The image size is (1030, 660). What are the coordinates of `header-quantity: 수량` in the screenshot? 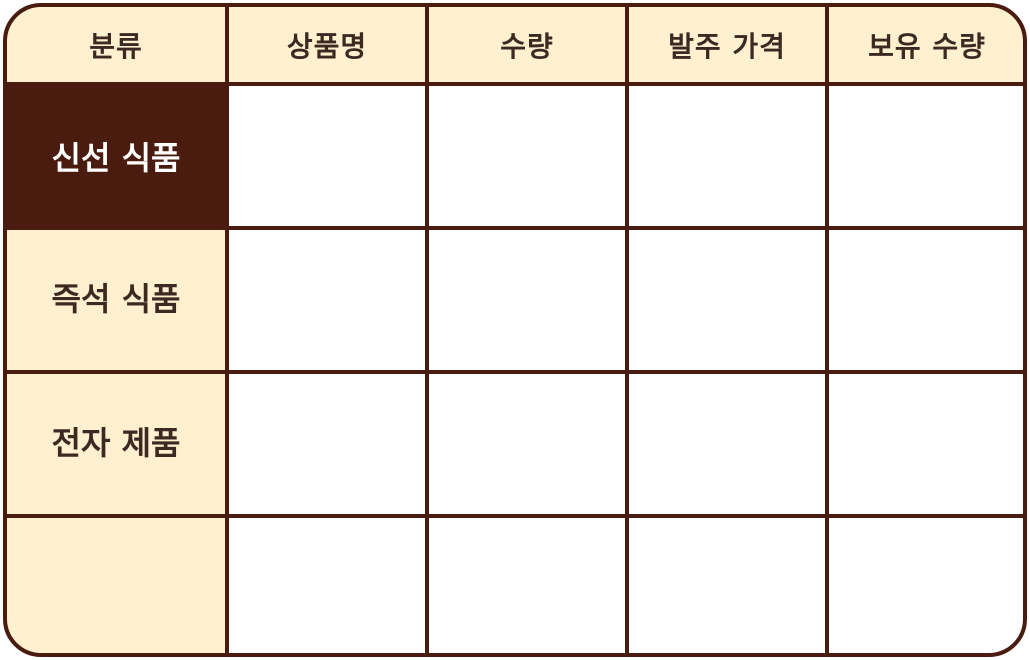 It's located at (527, 44).